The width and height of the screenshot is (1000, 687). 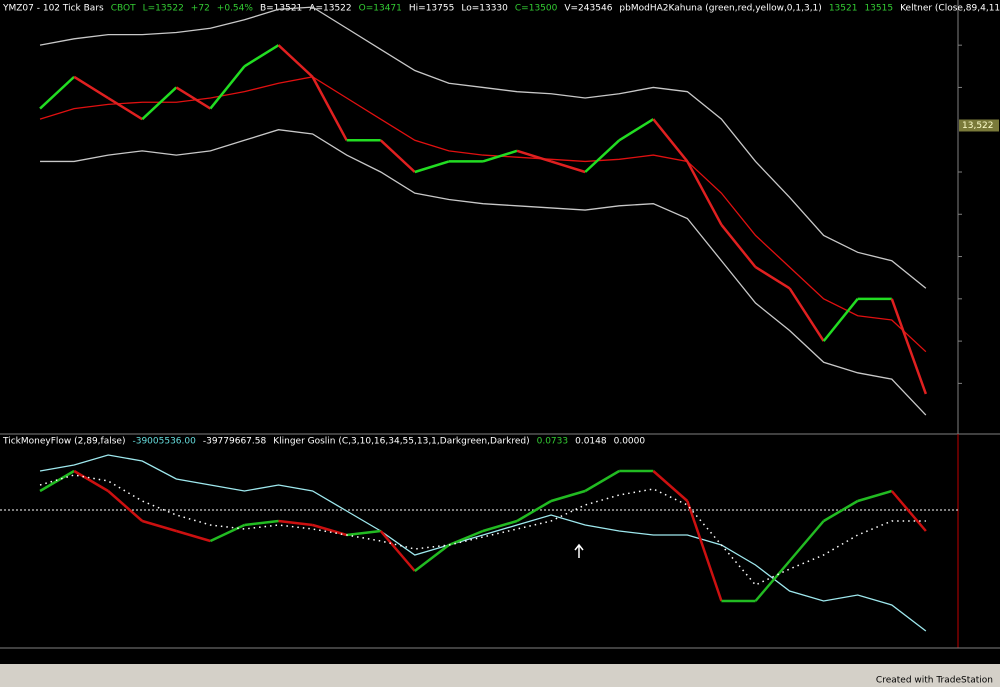 I want to click on y-tick-label: 13,460, so click(x=980, y=257).